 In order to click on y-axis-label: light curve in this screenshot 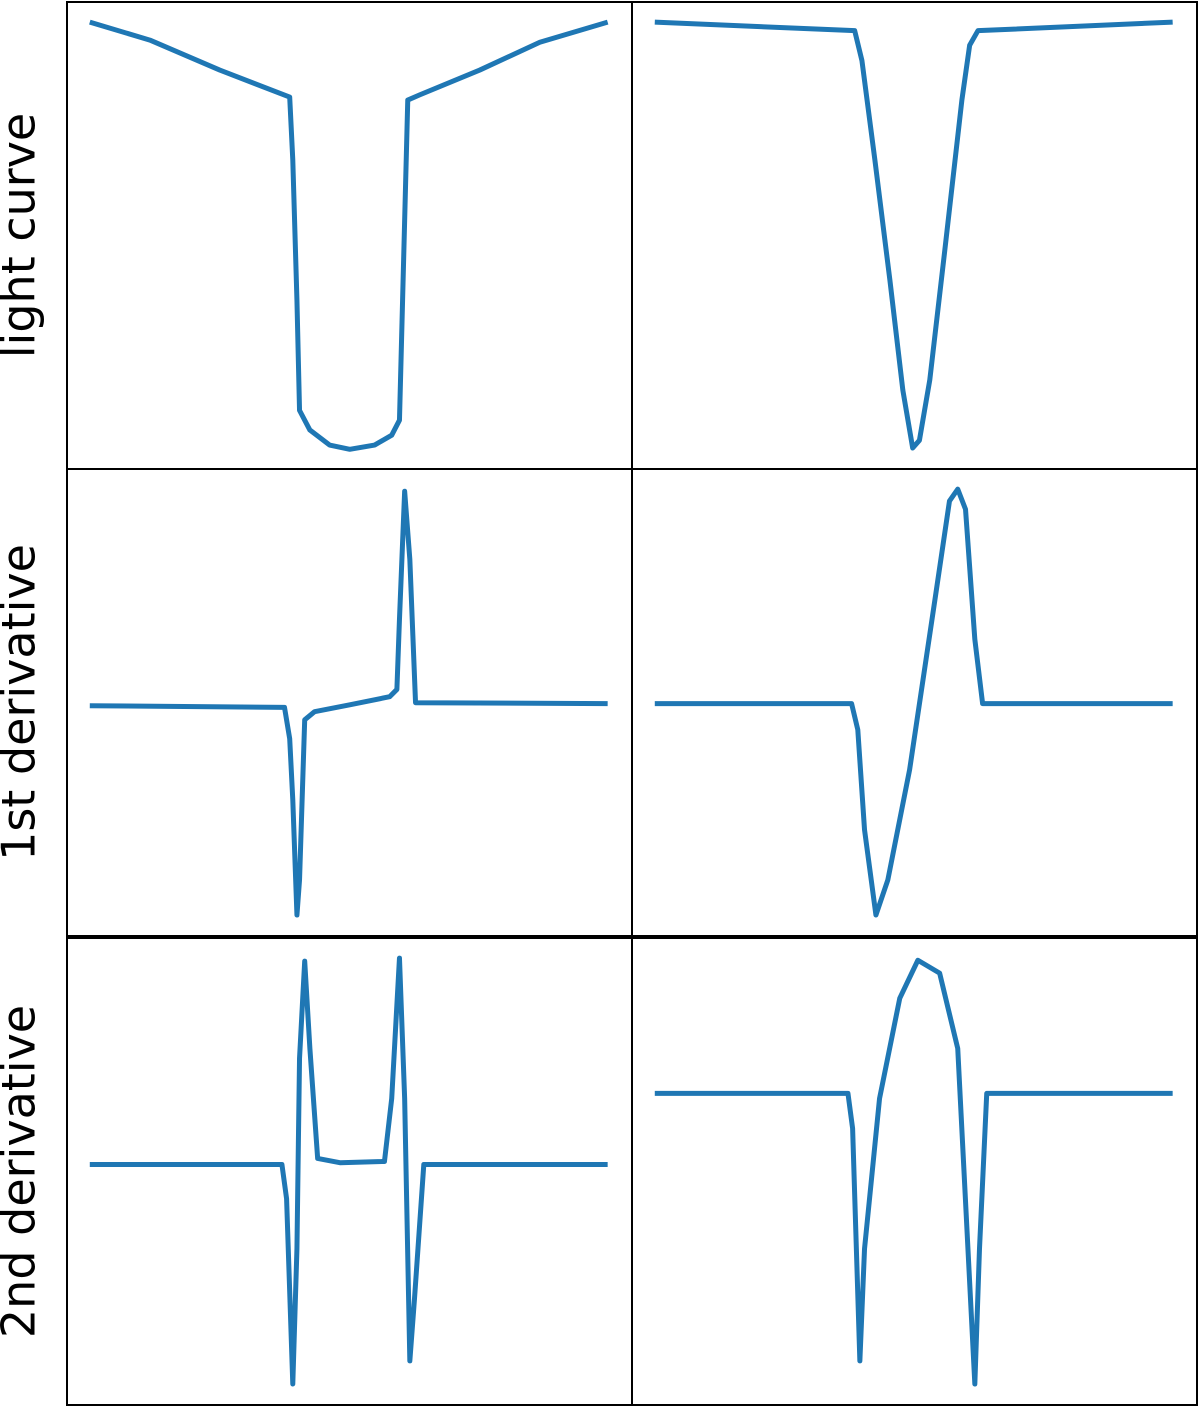, I will do `click(23, 235)`.